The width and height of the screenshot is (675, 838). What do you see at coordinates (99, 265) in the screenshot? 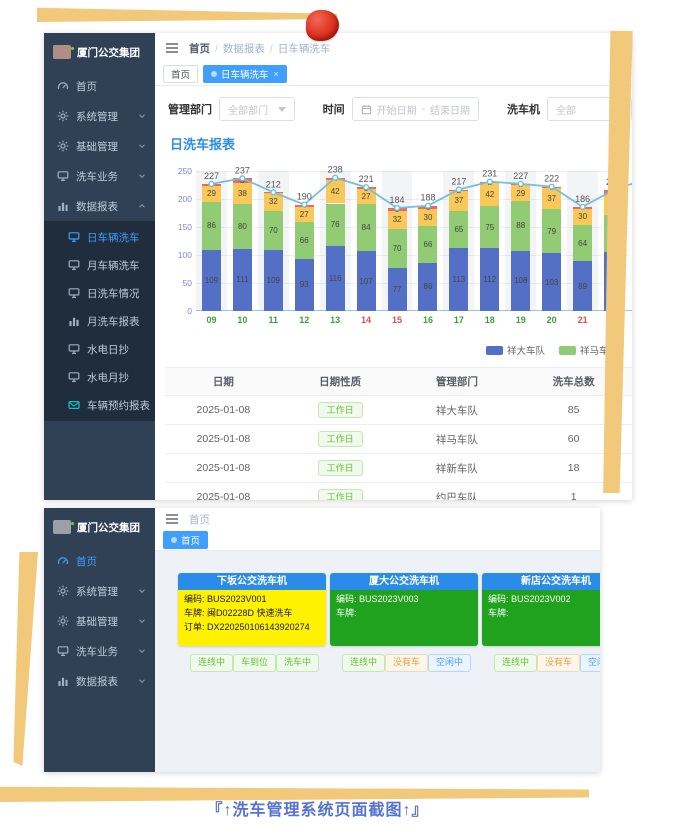
I see `sidebar-subitem-月车辆洗车: 月车辆洗车` at bounding box center [99, 265].